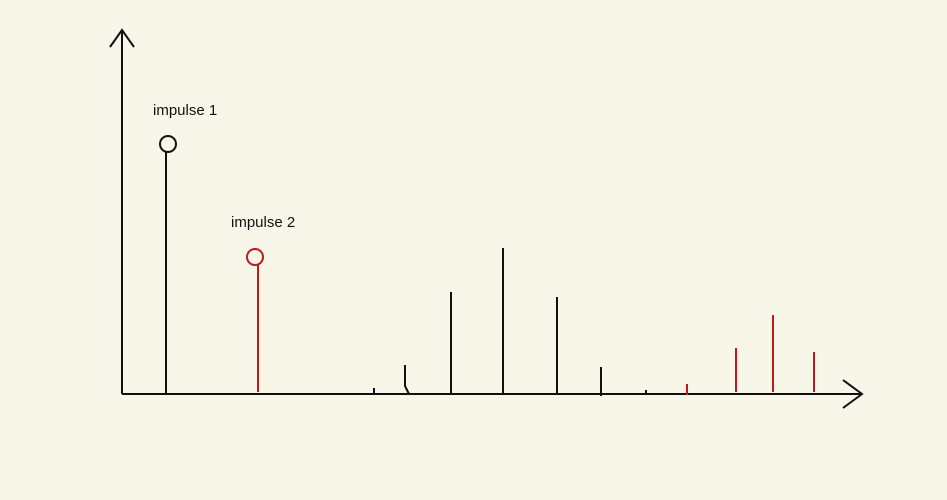 The image size is (947, 500). Describe the element at coordinates (122, 38) in the screenshot. I see `y-axis-arrowhead-icon` at that location.